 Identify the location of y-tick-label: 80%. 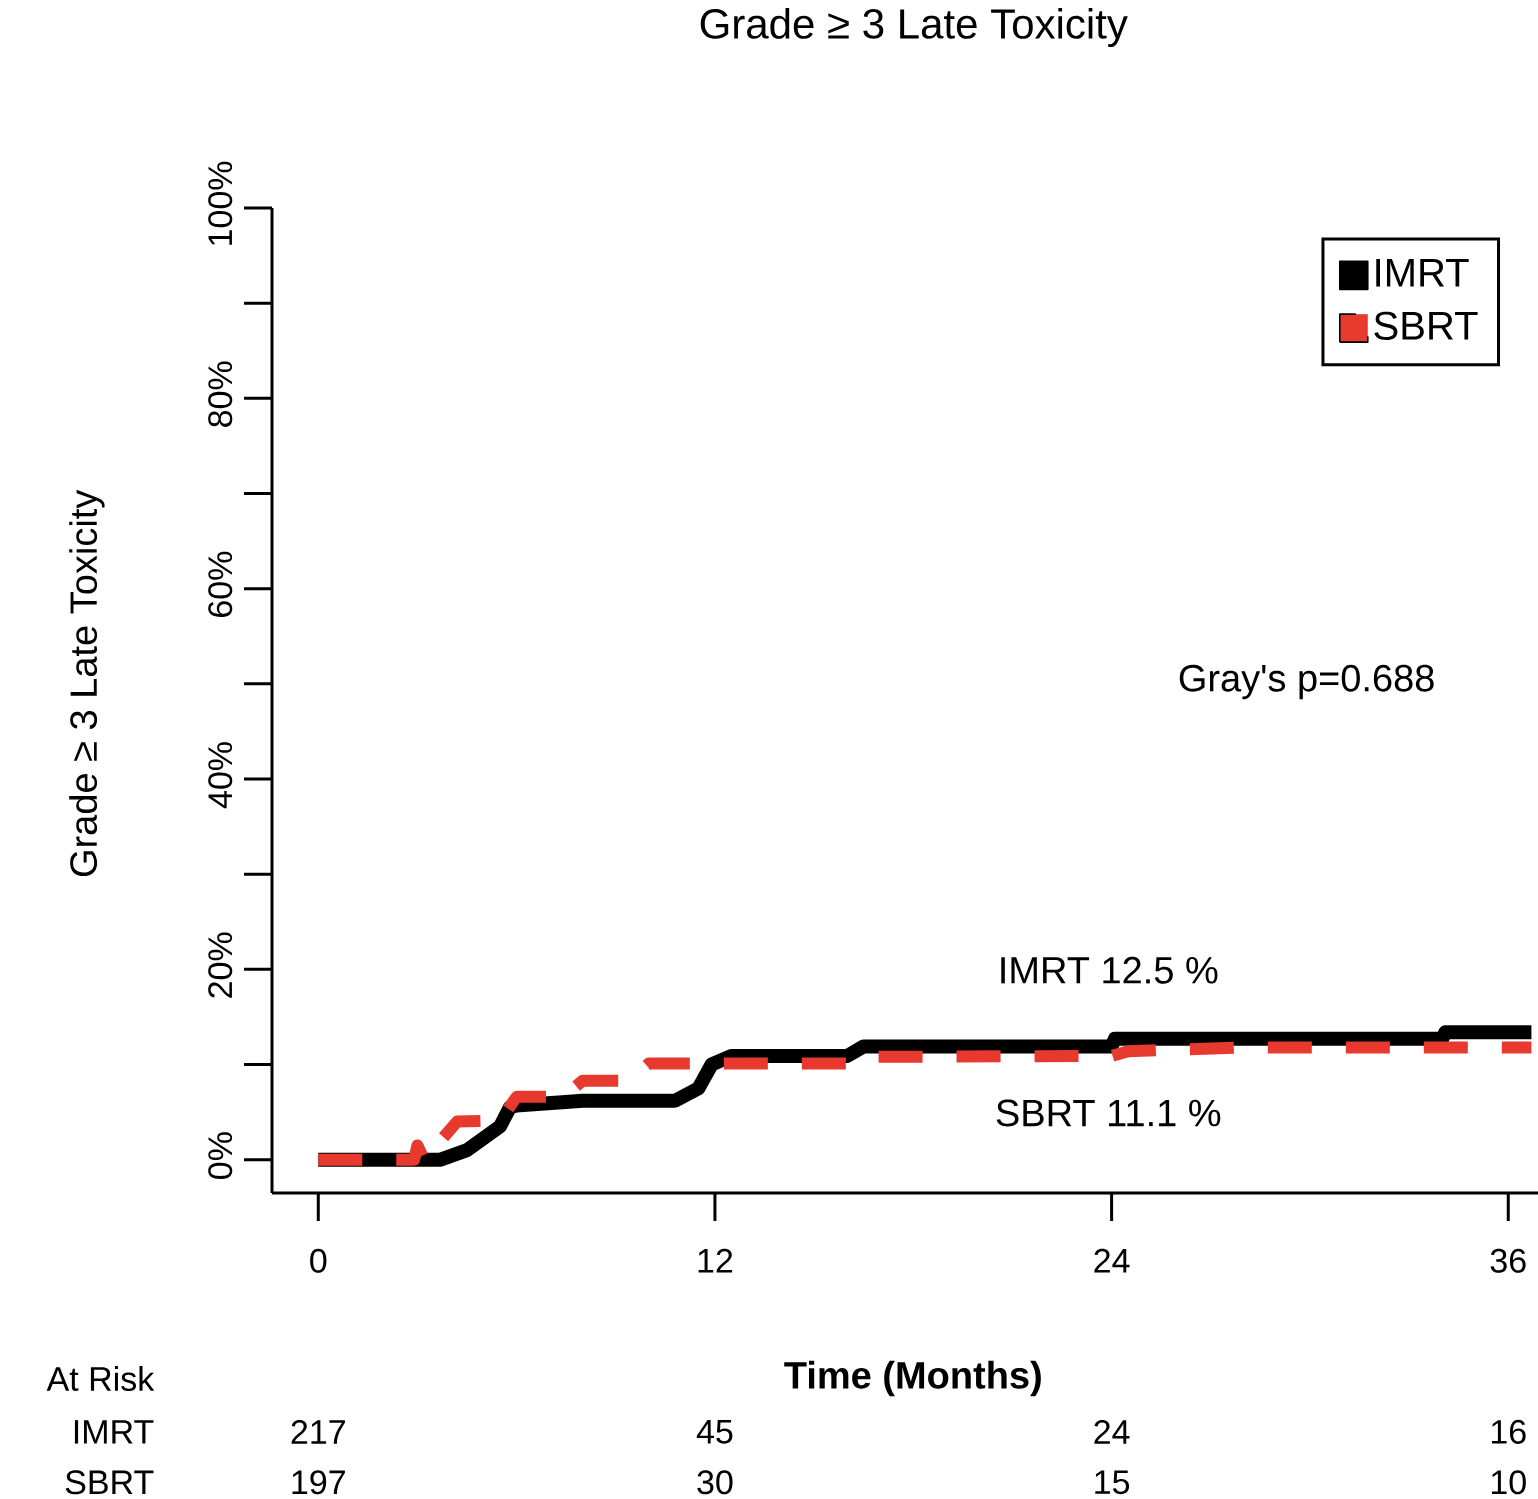
(220, 394).